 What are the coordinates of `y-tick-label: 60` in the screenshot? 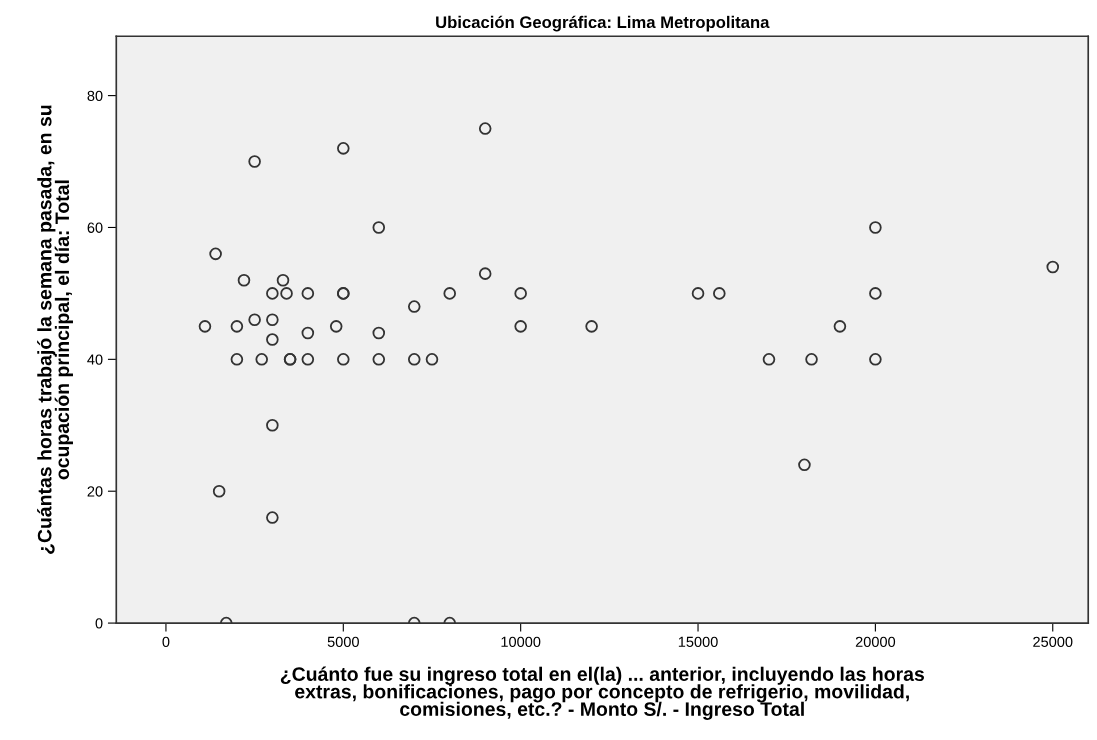 It's located at (95, 227).